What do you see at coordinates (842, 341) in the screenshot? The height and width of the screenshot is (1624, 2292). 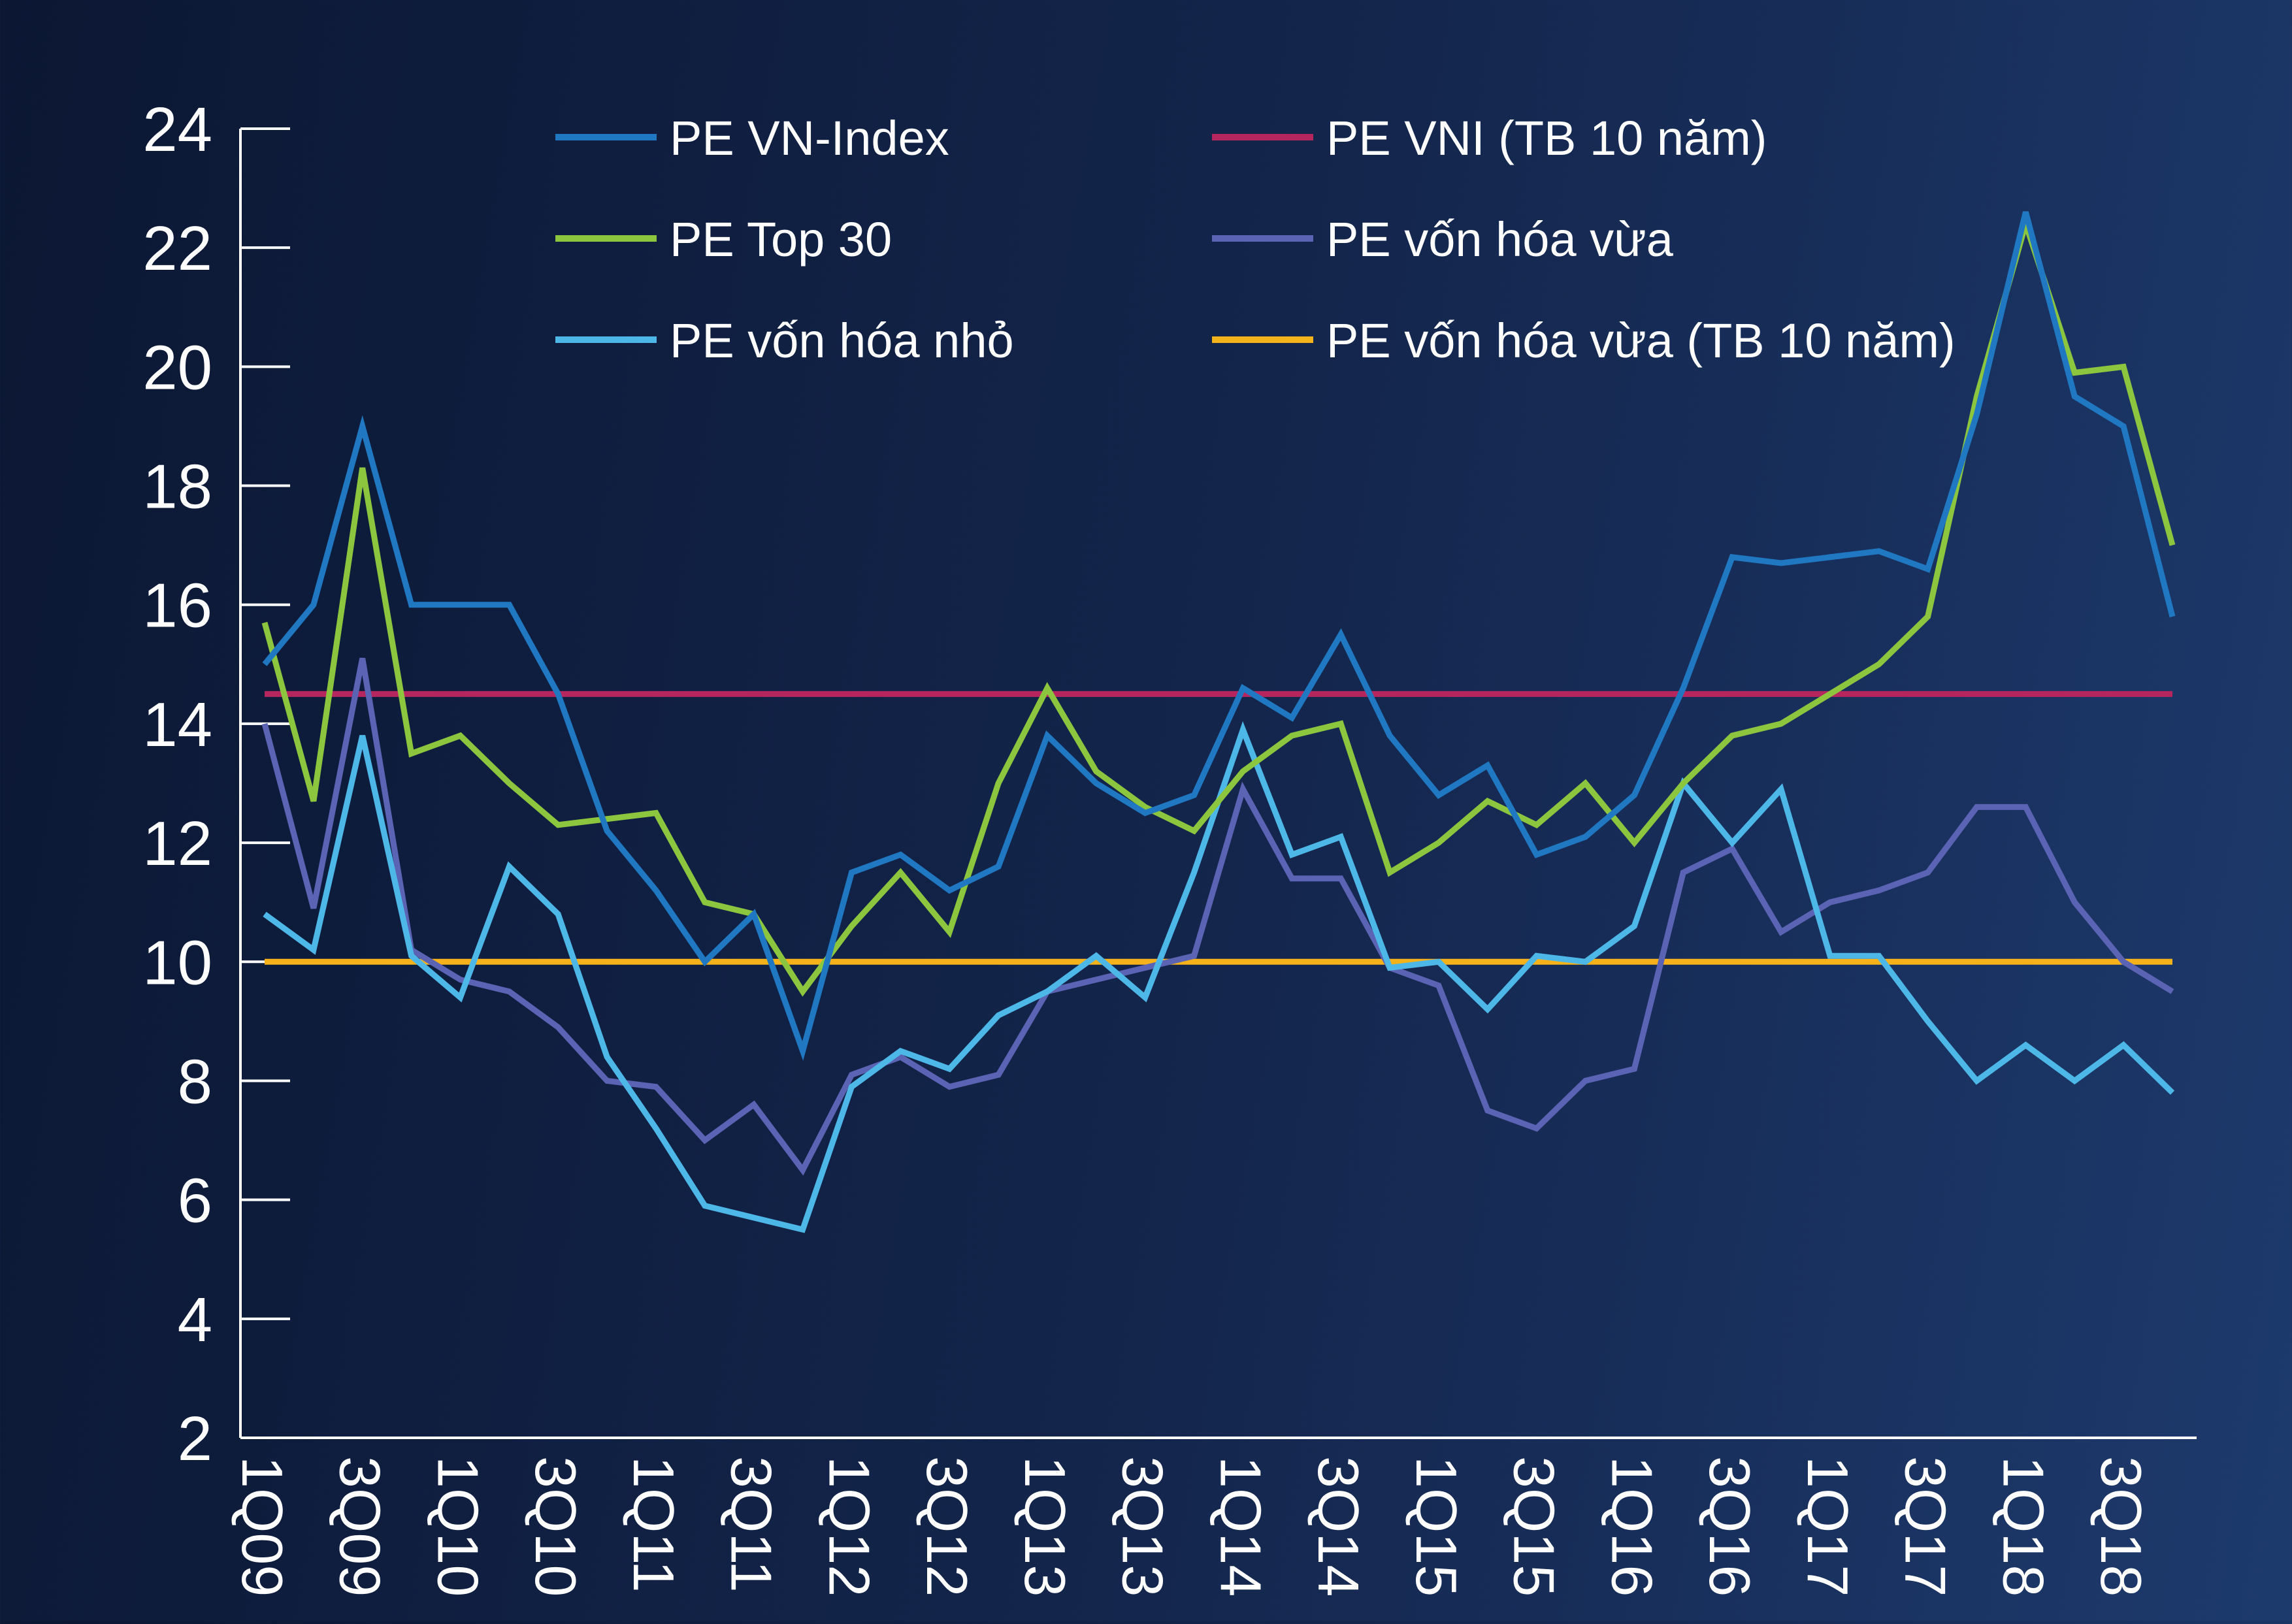 I see `legend-label: PE vốn hóa nhỏ` at bounding box center [842, 341].